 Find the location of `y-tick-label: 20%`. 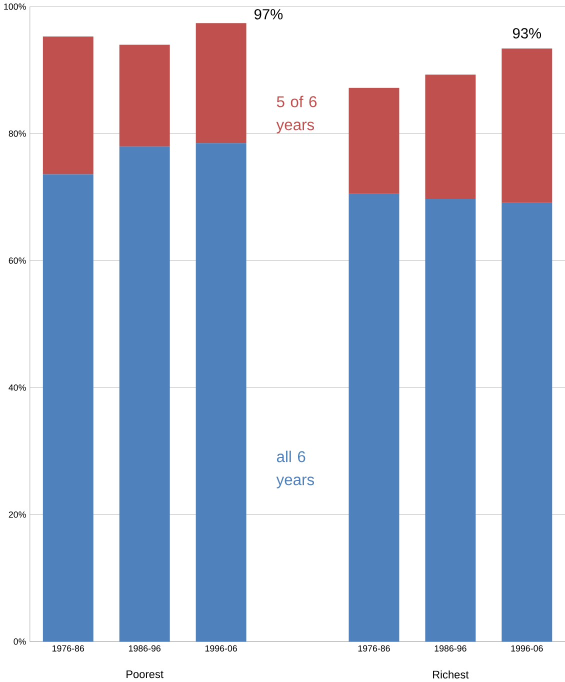

y-tick-label: 20% is located at coordinates (17, 514).